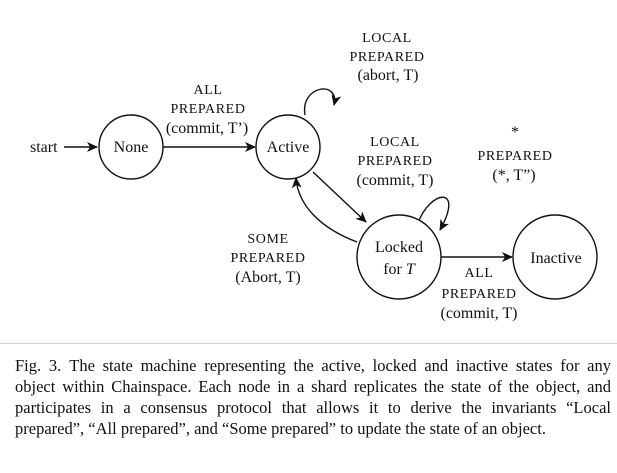 This screenshot has width=617, height=473. I want to click on svg-text: Some, so click(267, 239).